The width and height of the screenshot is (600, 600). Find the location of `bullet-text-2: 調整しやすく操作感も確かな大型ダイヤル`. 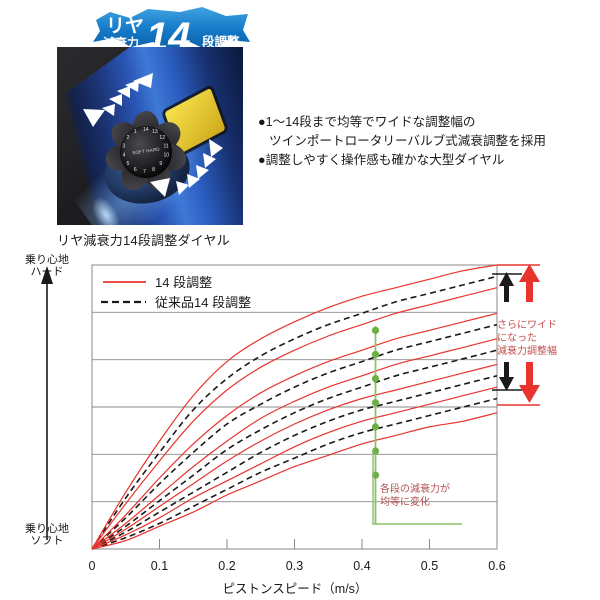

bullet-text-2: 調整しやすく操作感も確かな大型ダイヤル is located at coordinates (385, 160).